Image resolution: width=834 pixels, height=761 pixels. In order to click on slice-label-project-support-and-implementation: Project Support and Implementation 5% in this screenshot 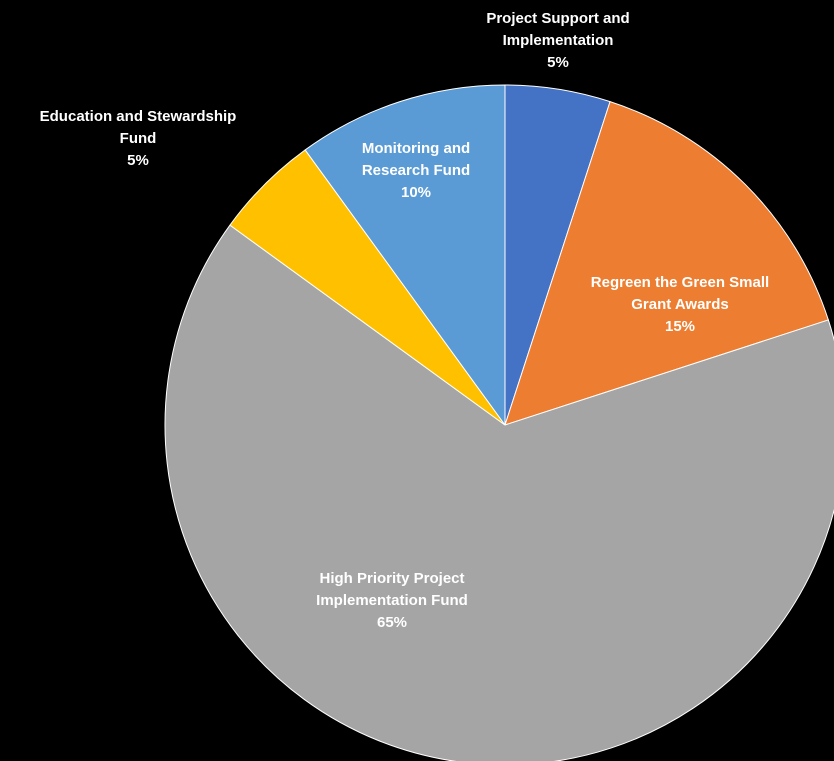, I will do `click(557, 40)`.